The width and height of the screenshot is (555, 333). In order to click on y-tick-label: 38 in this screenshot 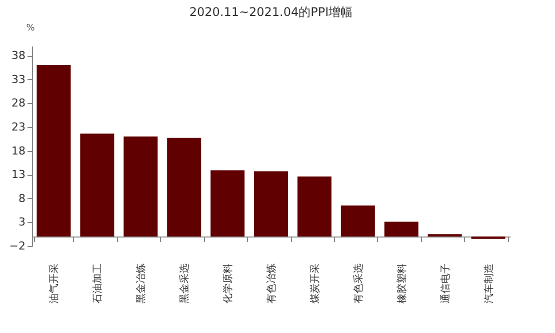, I will do `click(19, 55)`.